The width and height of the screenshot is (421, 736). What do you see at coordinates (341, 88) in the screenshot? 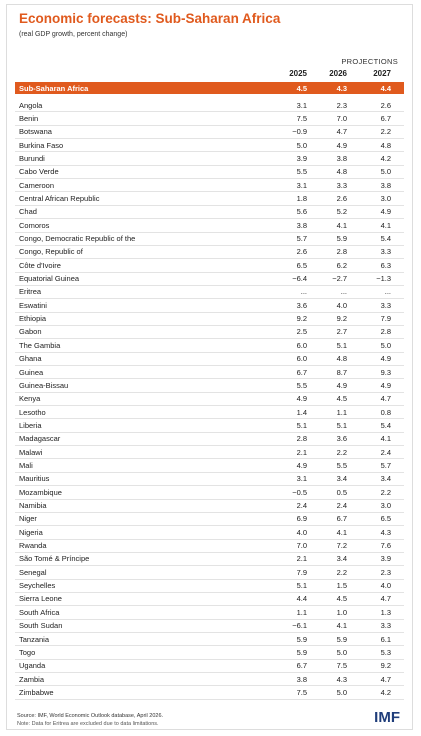
I see `region-value: 4.3` at bounding box center [341, 88].